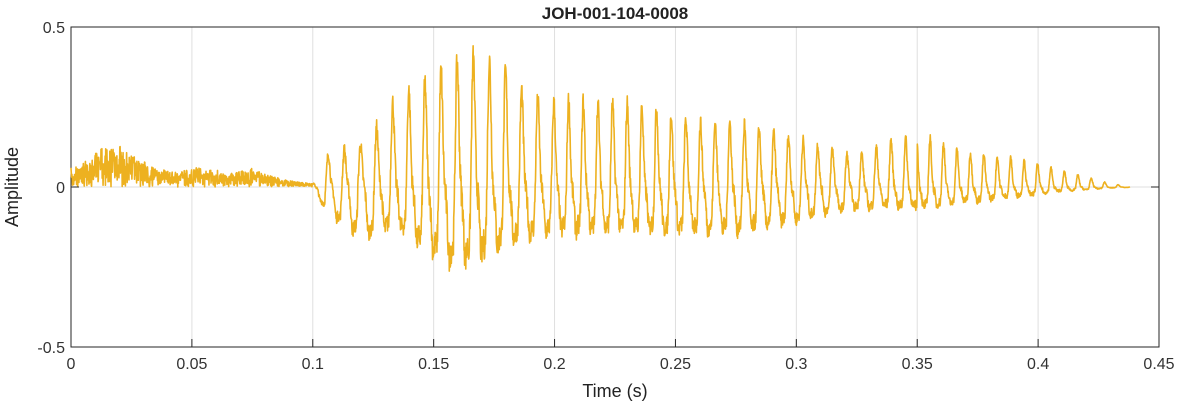  What do you see at coordinates (614, 391) in the screenshot?
I see `x-axis-label: Time (s)` at bounding box center [614, 391].